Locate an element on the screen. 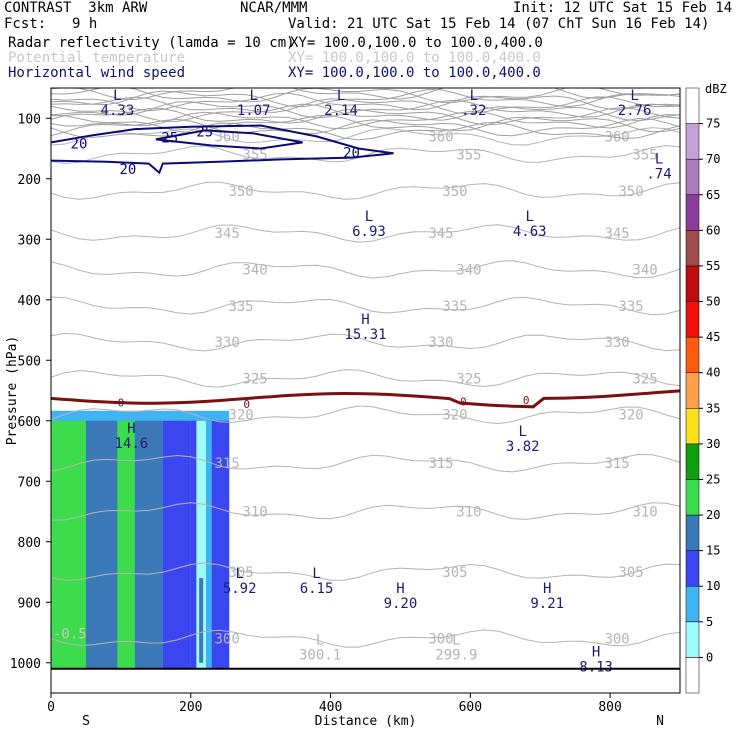  wind-label-20-1: 20 is located at coordinates (127, 170).